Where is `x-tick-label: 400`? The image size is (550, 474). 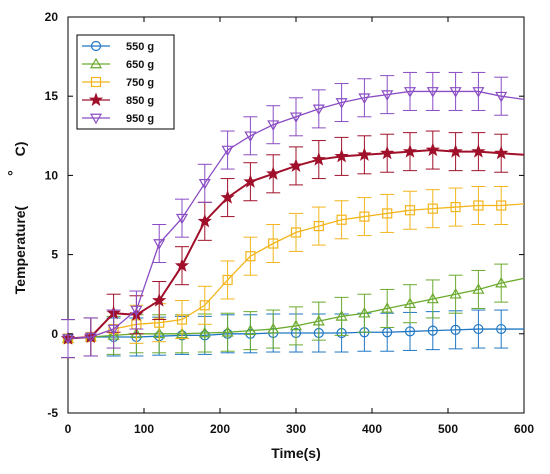 x-tick-label: 400 is located at coordinates (372, 429).